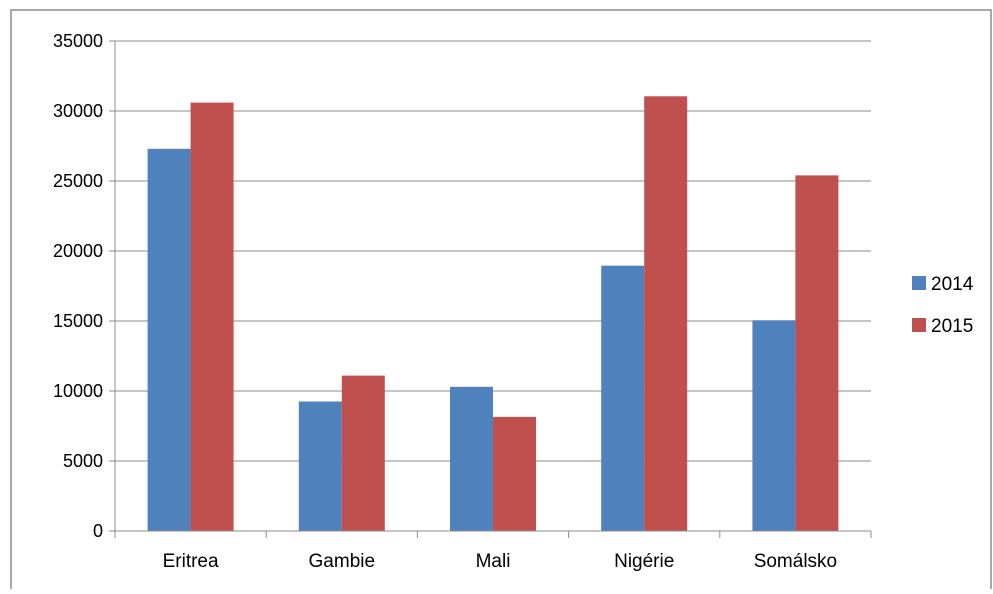 The width and height of the screenshot is (993, 594). What do you see at coordinates (623, 398) in the screenshot?
I see `bar-2014-nigérie` at bounding box center [623, 398].